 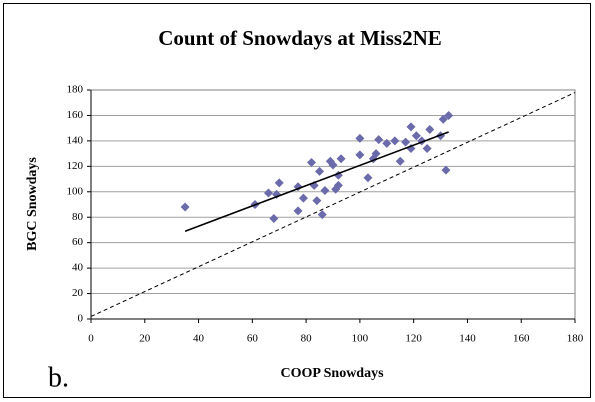 I want to click on y-tick-label: 120, so click(x=75, y=166).